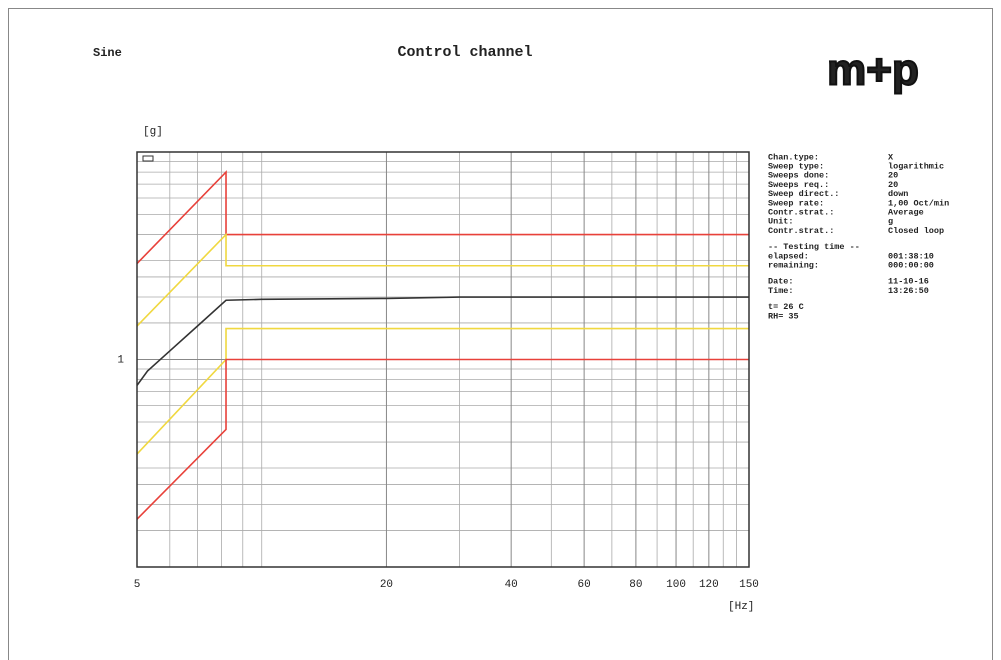  I want to click on x-tick-label: 100, so click(676, 585).